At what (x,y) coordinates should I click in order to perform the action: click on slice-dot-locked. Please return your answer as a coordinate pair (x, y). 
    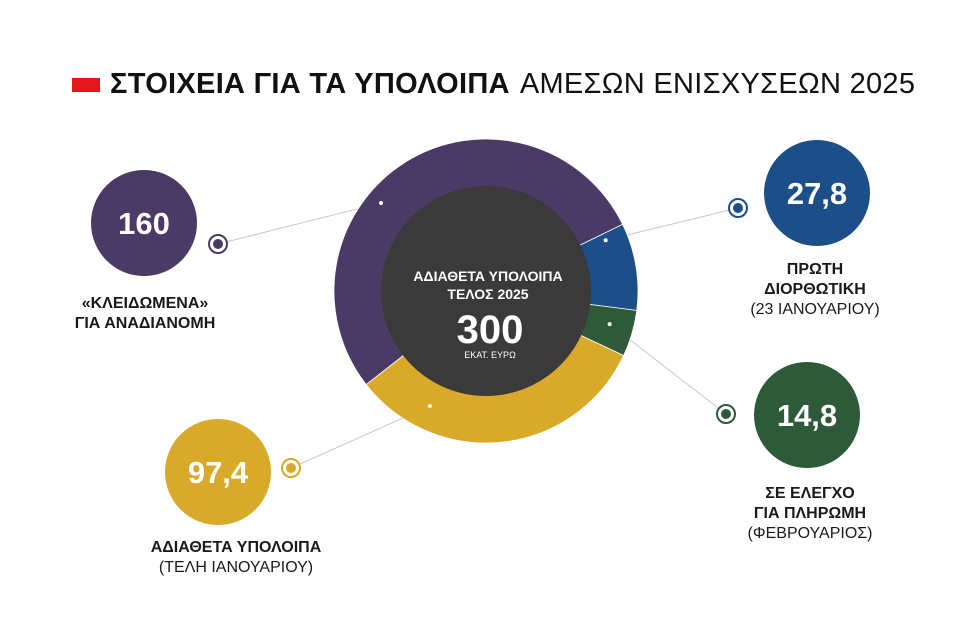
    Looking at the image, I should click on (381, 202).